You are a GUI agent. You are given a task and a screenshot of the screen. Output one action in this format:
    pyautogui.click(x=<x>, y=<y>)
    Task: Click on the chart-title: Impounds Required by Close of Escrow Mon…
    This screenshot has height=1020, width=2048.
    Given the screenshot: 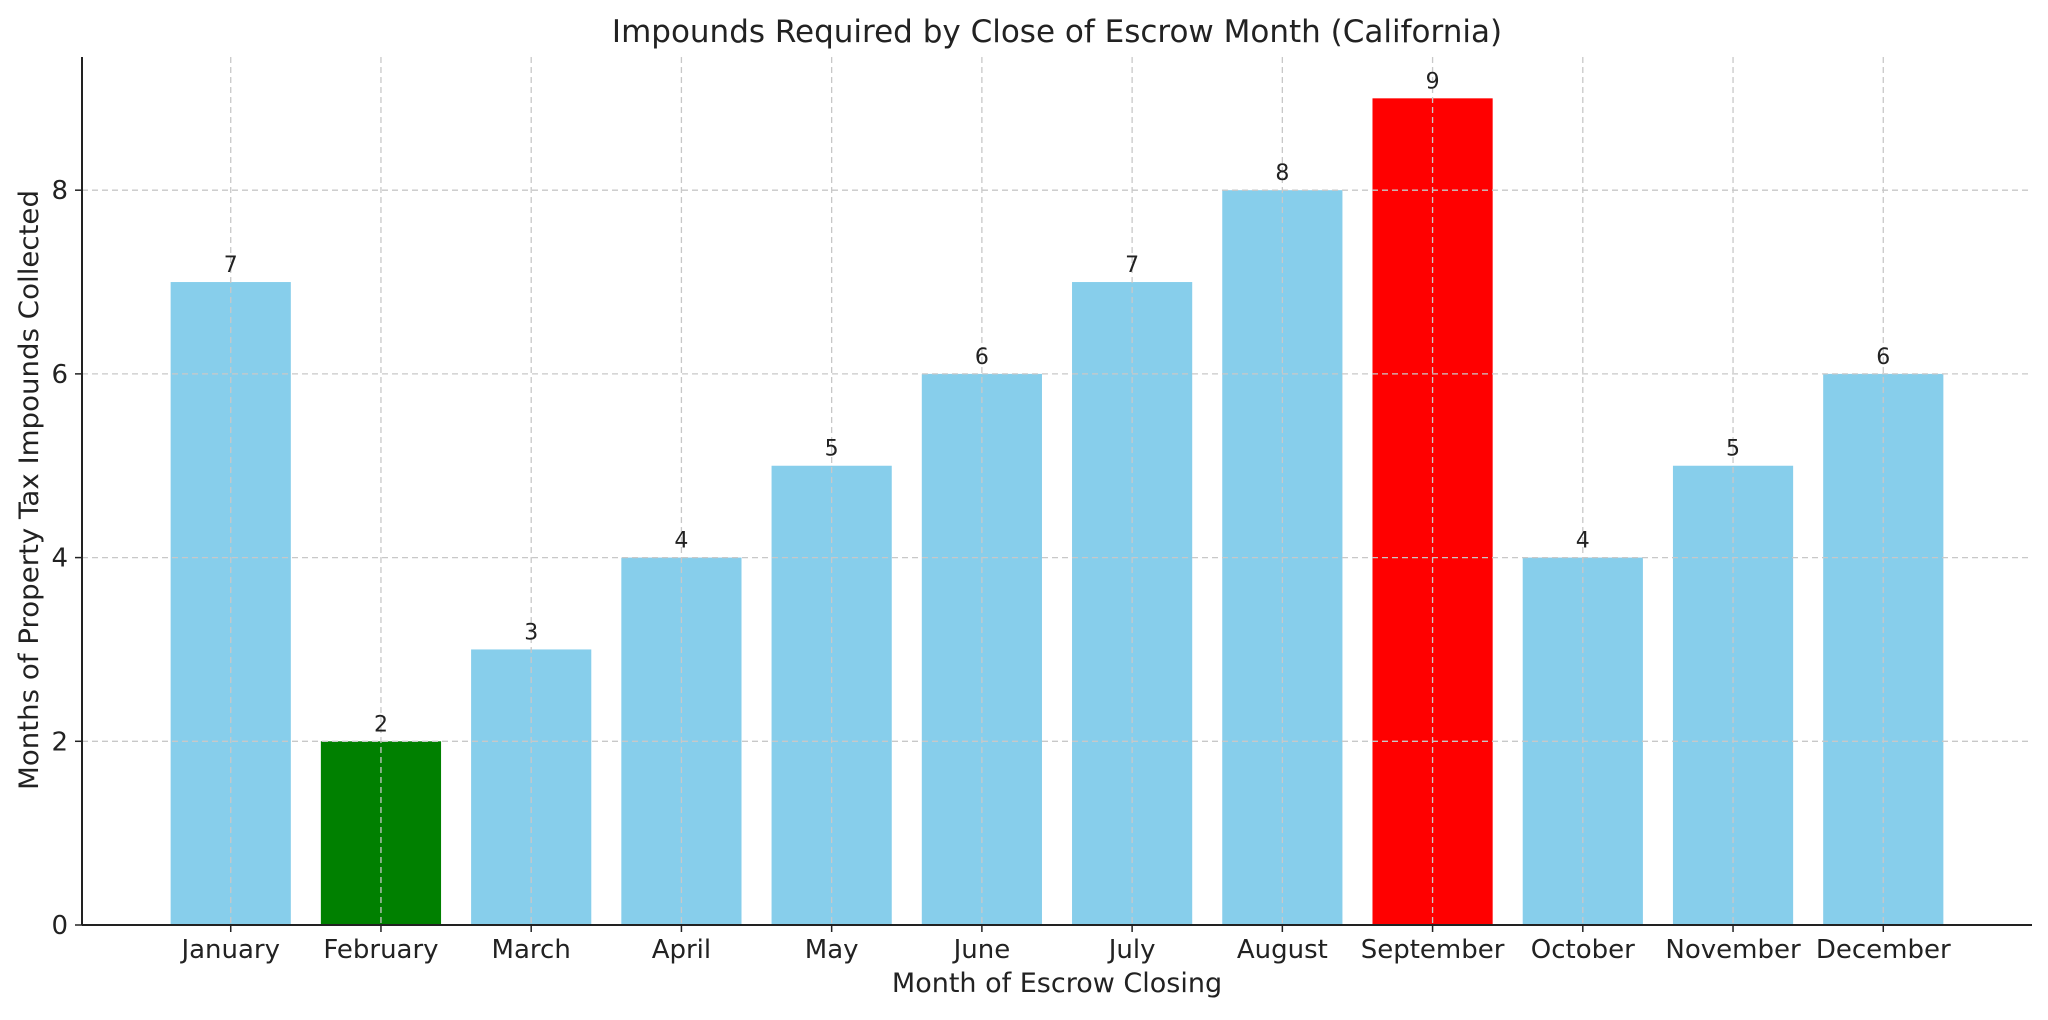 What is the action you would take?
    pyautogui.click(x=1057, y=32)
    